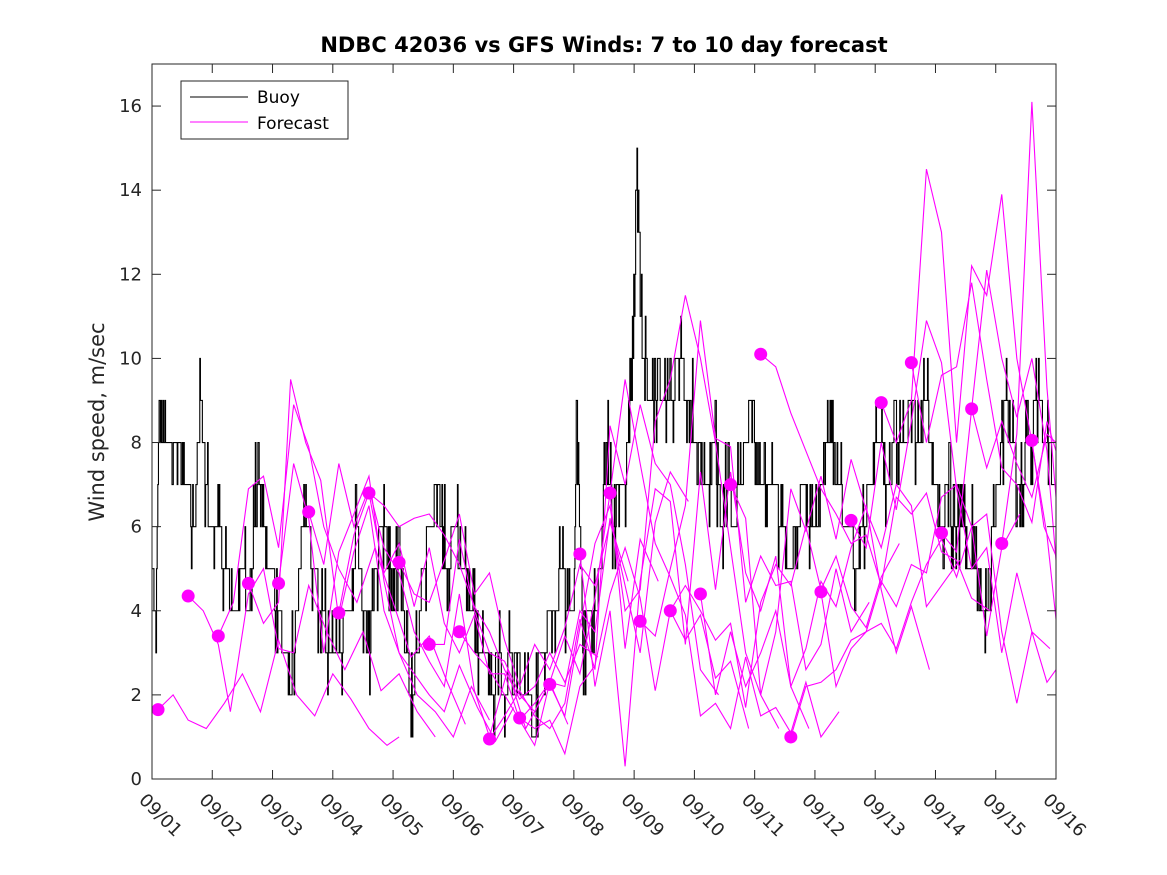 This screenshot has height=875, width=1167. Describe the element at coordinates (130, 274) in the screenshot. I see `y-tick-label: 12` at that location.